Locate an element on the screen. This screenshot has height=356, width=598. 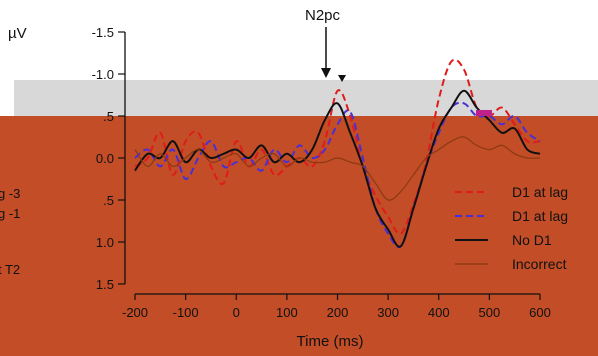
x-tick-label: 0 is located at coordinates (236, 312).